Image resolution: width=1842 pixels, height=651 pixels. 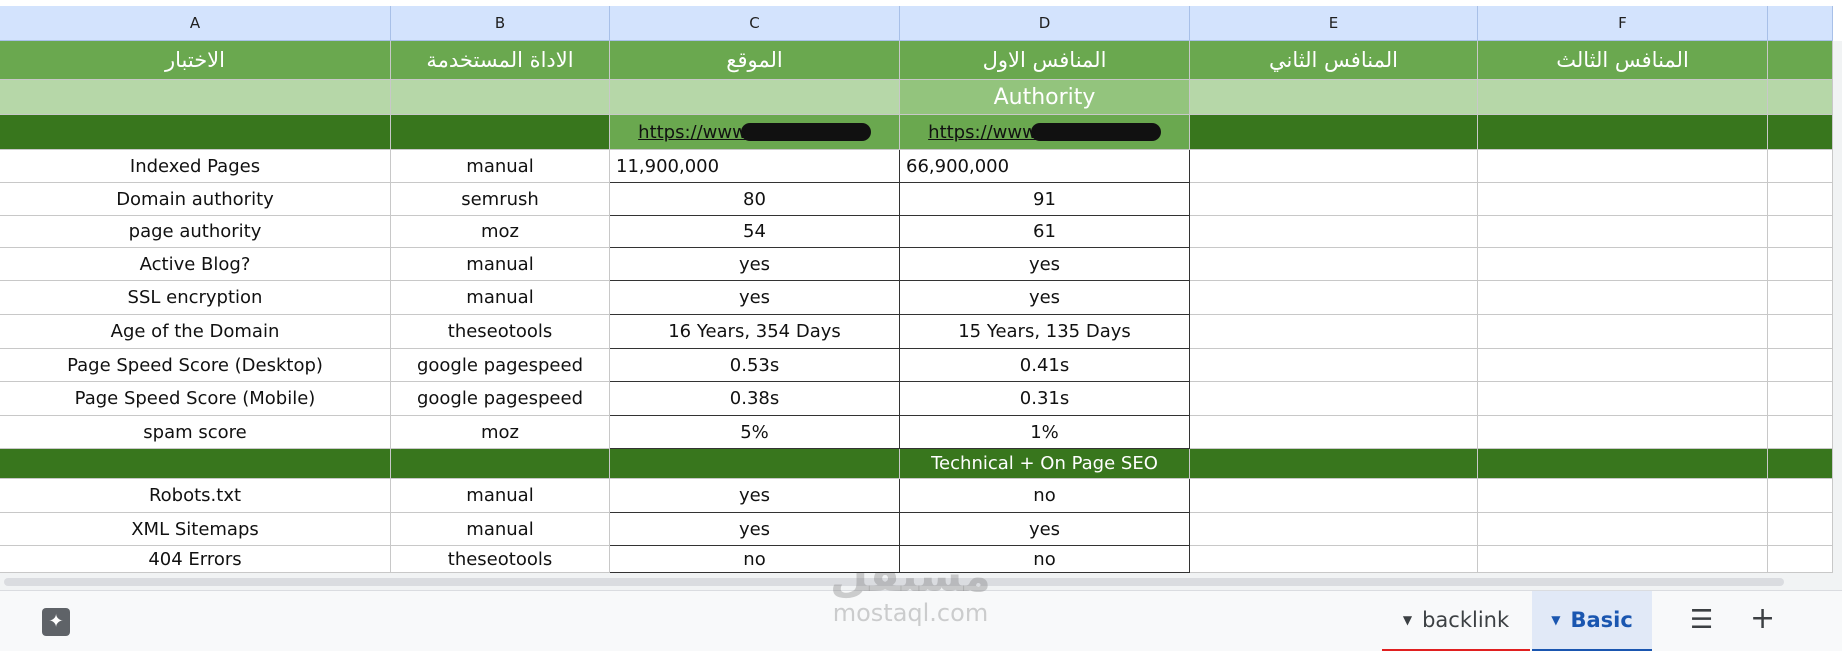 What do you see at coordinates (1800, 60) in the screenshot?
I see `header-cell` at bounding box center [1800, 60].